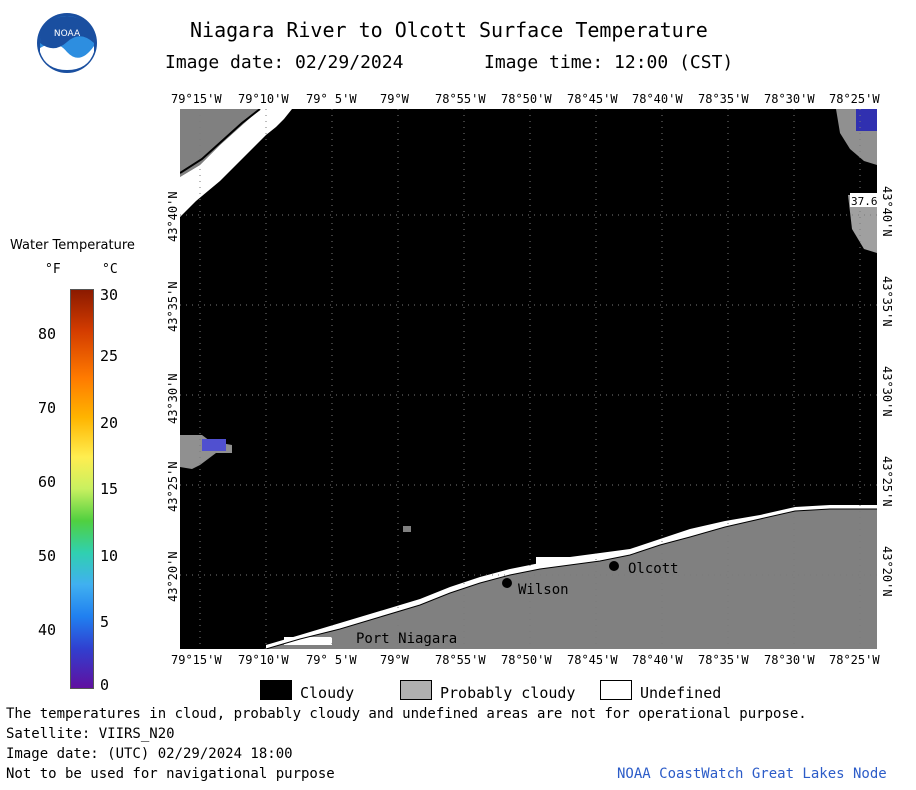 The image size is (916, 790). Describe the element at coordinates (681, 693) in the screenshot. I see `legend-label-undefined: Undefined` at that location.